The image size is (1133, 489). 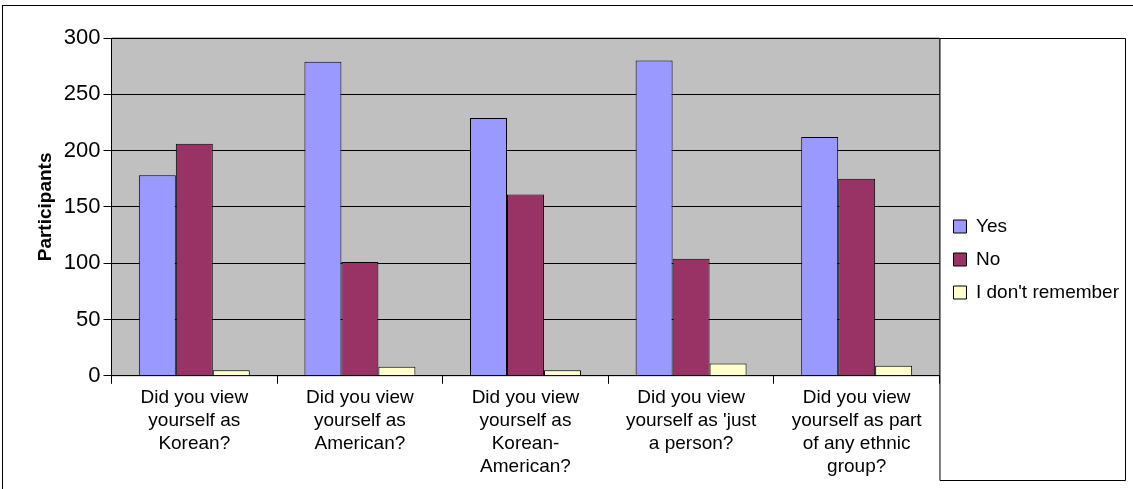 What do you see at coordinates (82, 262) in the screenshot?
I see `y-tick-label: 100` at bounding box center [82, 262].